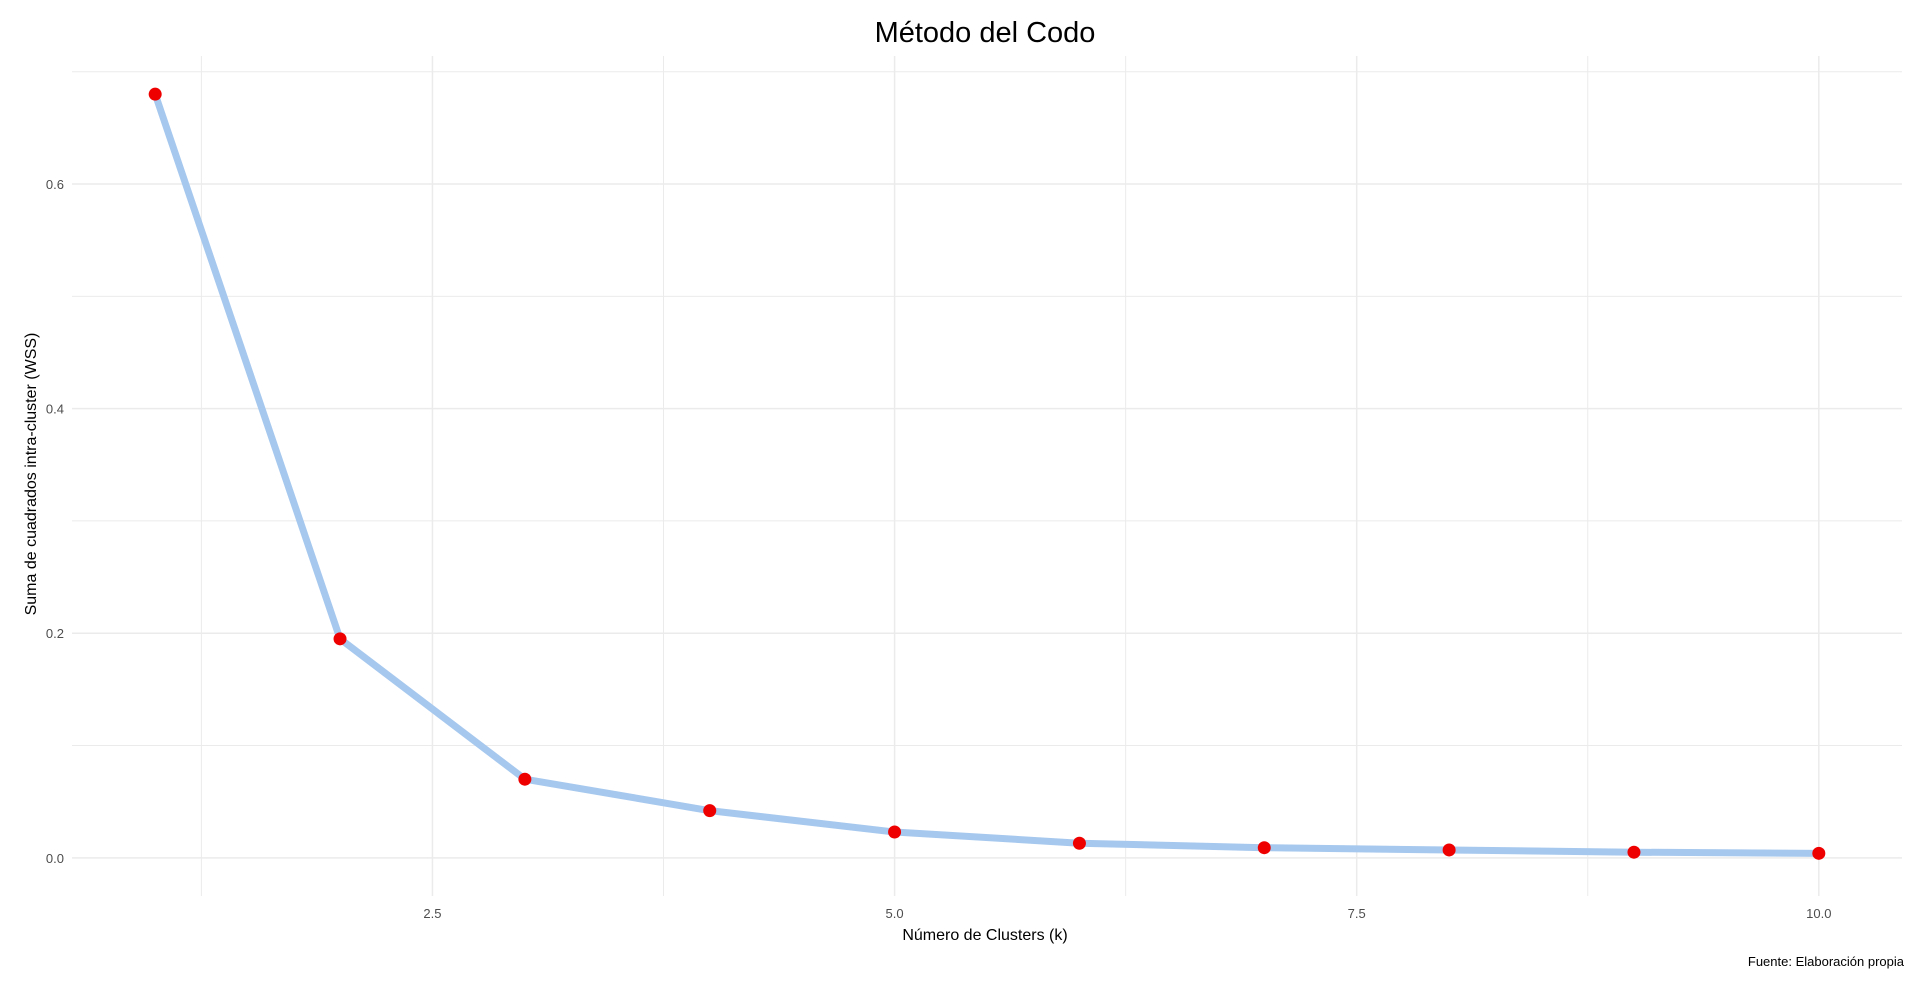 The image size is (1918, 983). Describe the element at coordinates (55, 633) in the screenshot. I see `y-tick-label: 0.2` at that location.